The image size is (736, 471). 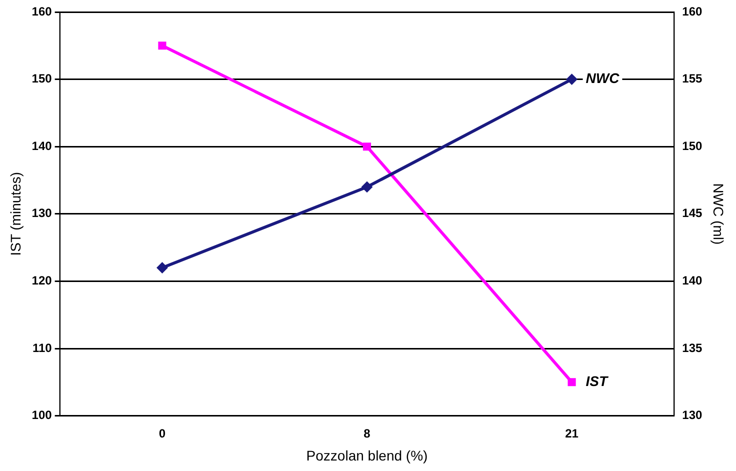 What do you see at coordinates (42, 11) in the screenshot?
I see `y-tick-label: 160` at bounding box center [42, 11].